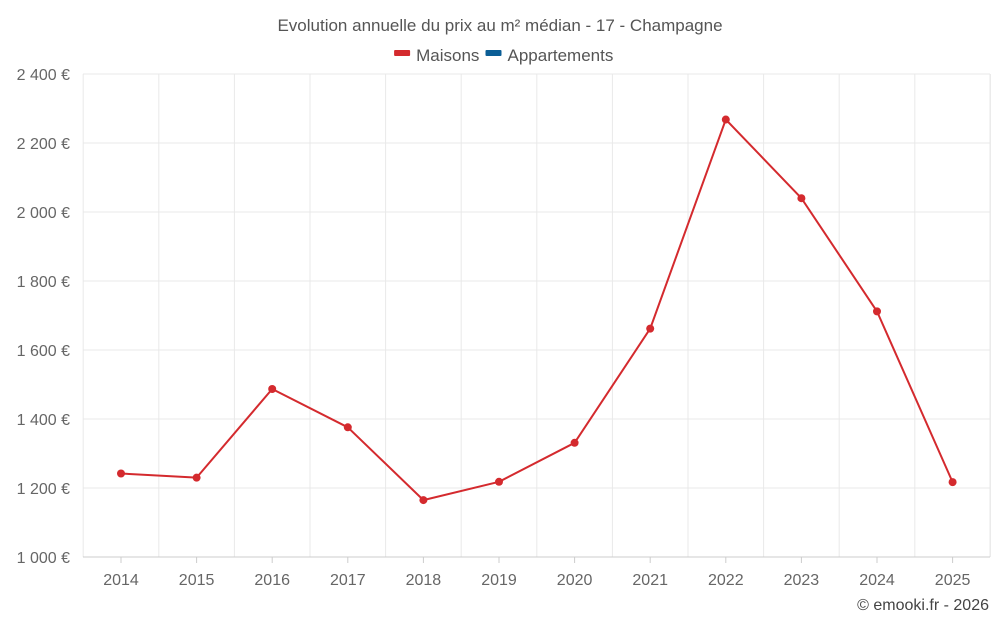 Image resolution: width=1000 pixels, height=625 pixels. What do you see at coordinates (43, 489) in the screenshot?
I see `y-tick-label: 1 200 €` at bounding box center [43, 489].